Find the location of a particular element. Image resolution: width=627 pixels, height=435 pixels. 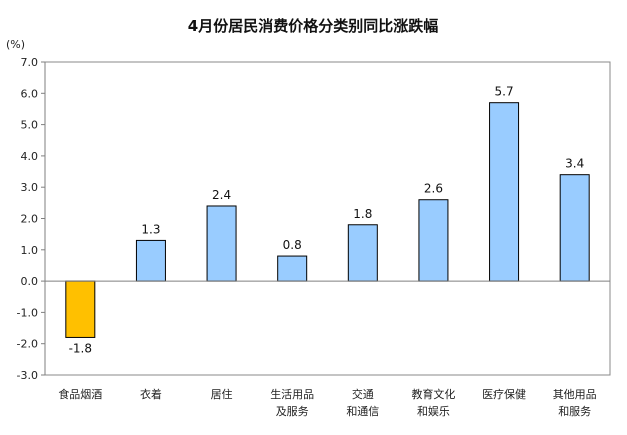

y-tick-label: -3.0 is located at coordinates (27, 375).